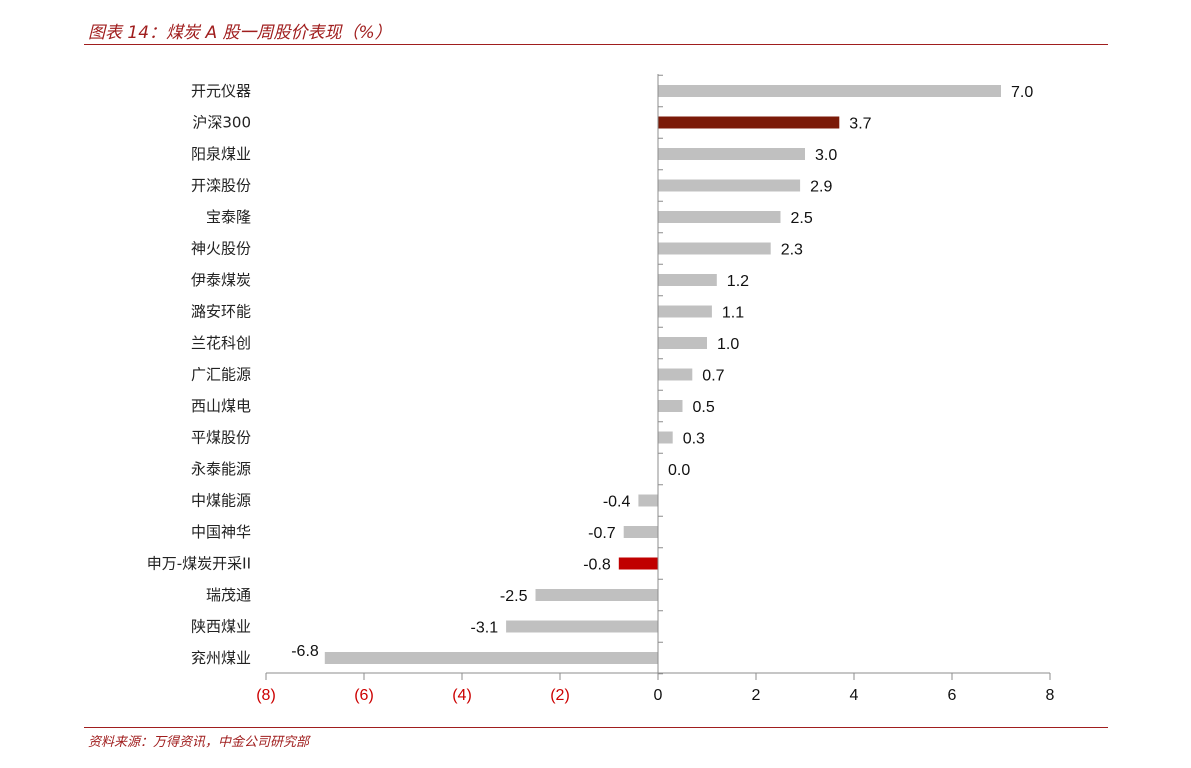 Image resolution: width=1191 pixels, height=768 pixels. What do you see at coordinates (221, 154) in the screenshot?
I see `category-label: 阳泉煤业` at bounding box center [221, 154].